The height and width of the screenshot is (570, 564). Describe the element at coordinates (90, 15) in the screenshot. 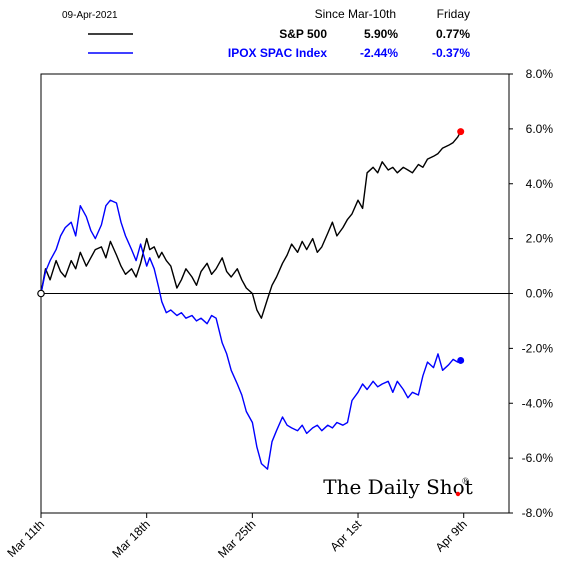

I see `chart-date: 09-Apr-2021` at that location.